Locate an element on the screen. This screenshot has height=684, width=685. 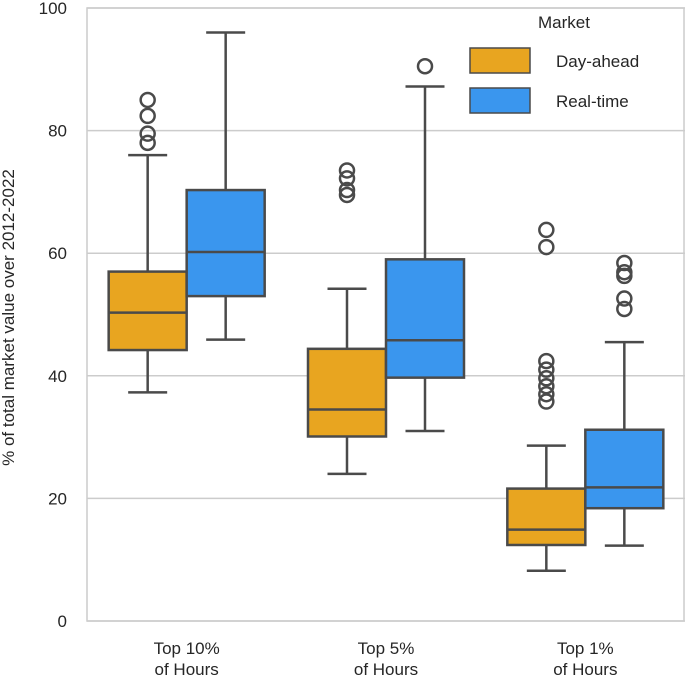
y-tick-labels: 0 20 40 60 80 100 is located at coordinates (53, 315).